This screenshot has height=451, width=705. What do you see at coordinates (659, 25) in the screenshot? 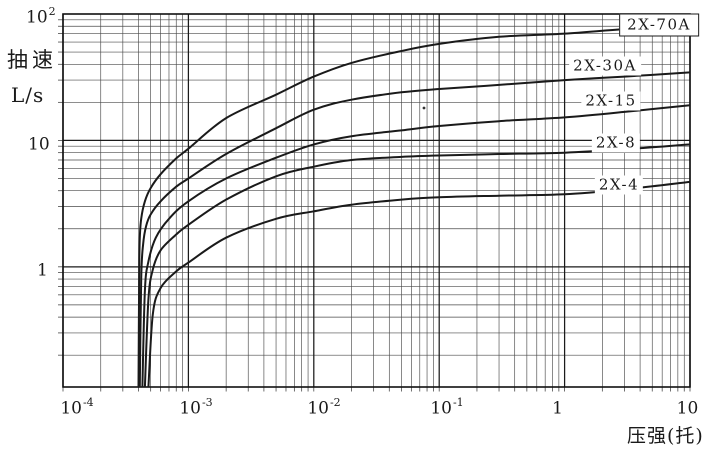
I see `series-label-2x-70a: 2X-70A` at bounding box center [659, 25].